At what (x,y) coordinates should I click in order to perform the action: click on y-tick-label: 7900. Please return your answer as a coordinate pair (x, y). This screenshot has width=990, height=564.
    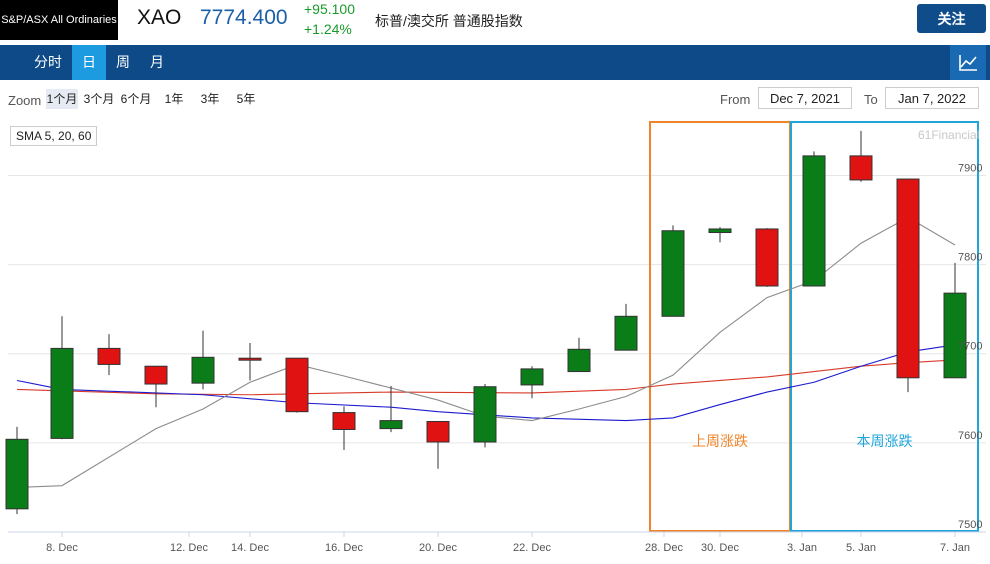
    Looking at the image, I should click on (970, 168).